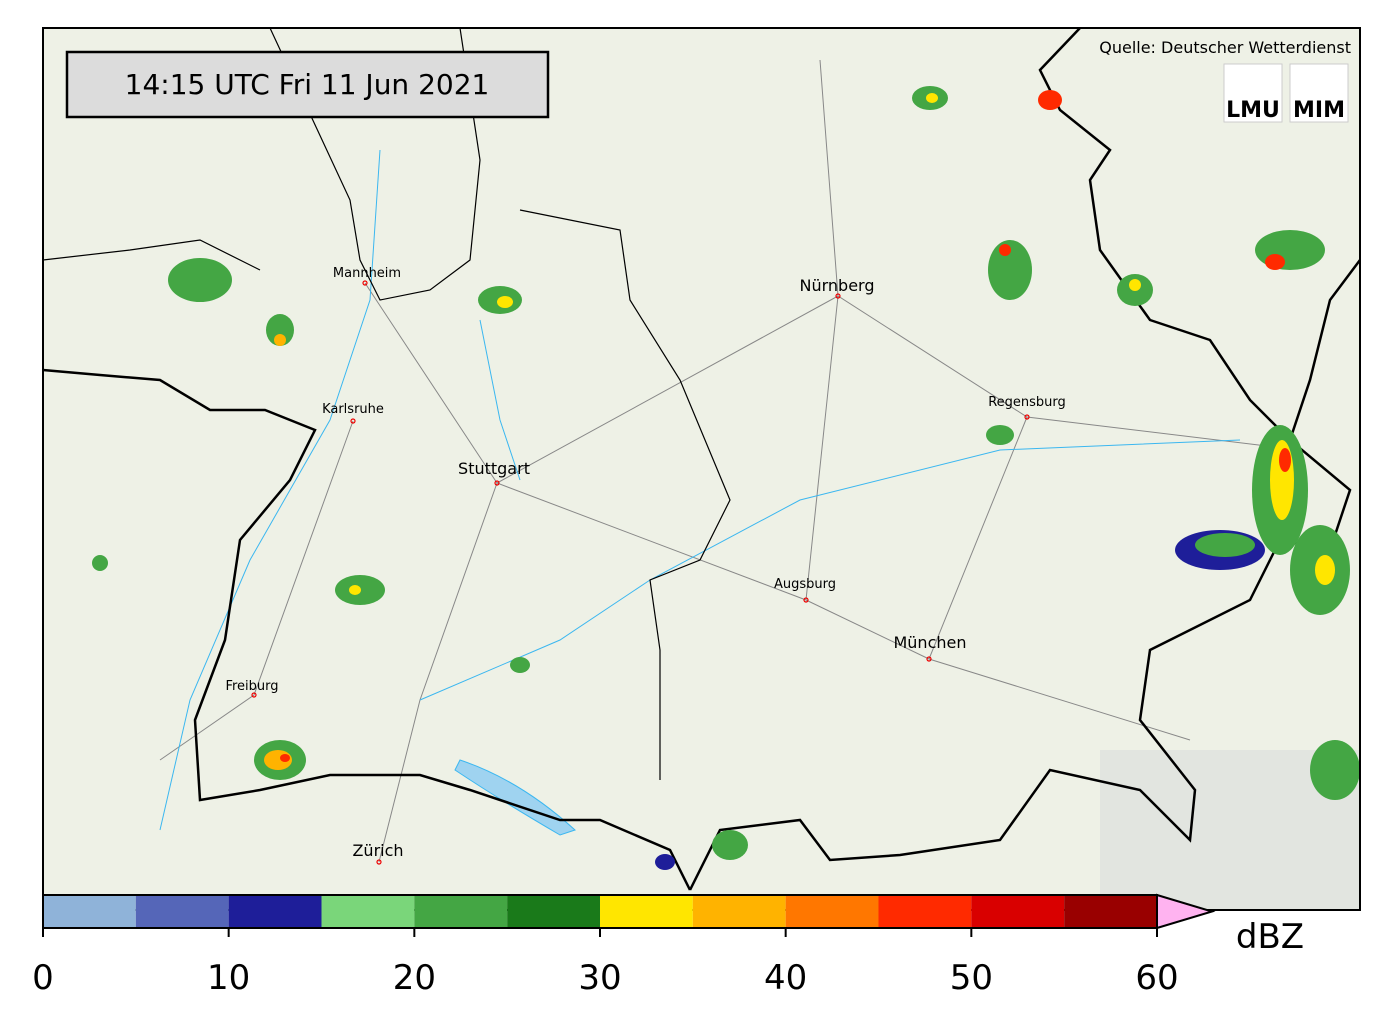 This screenshot has width=1390, height=1029. I want to click on colorbar-tick-label: 20, so click(414, 978).